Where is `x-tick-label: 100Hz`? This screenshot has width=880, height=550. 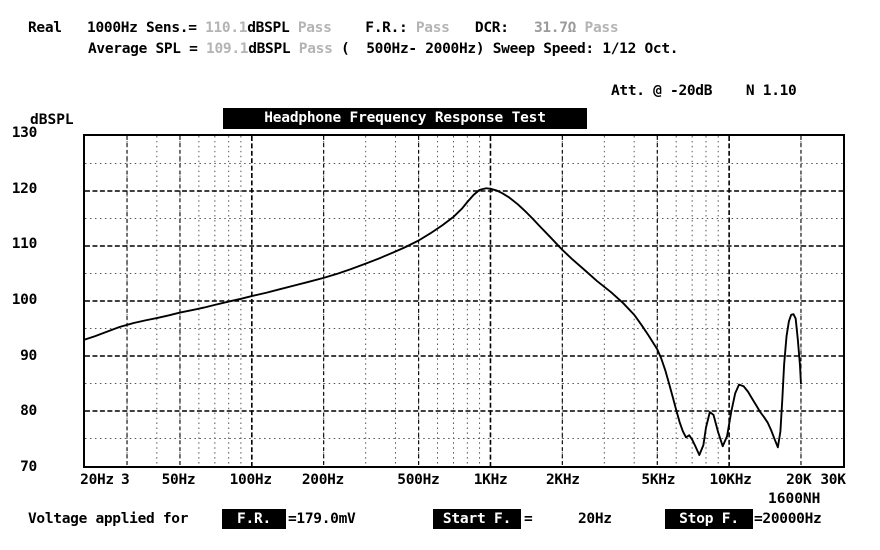
x-tick-label: 100Hz is located at coordinates (250, 480).